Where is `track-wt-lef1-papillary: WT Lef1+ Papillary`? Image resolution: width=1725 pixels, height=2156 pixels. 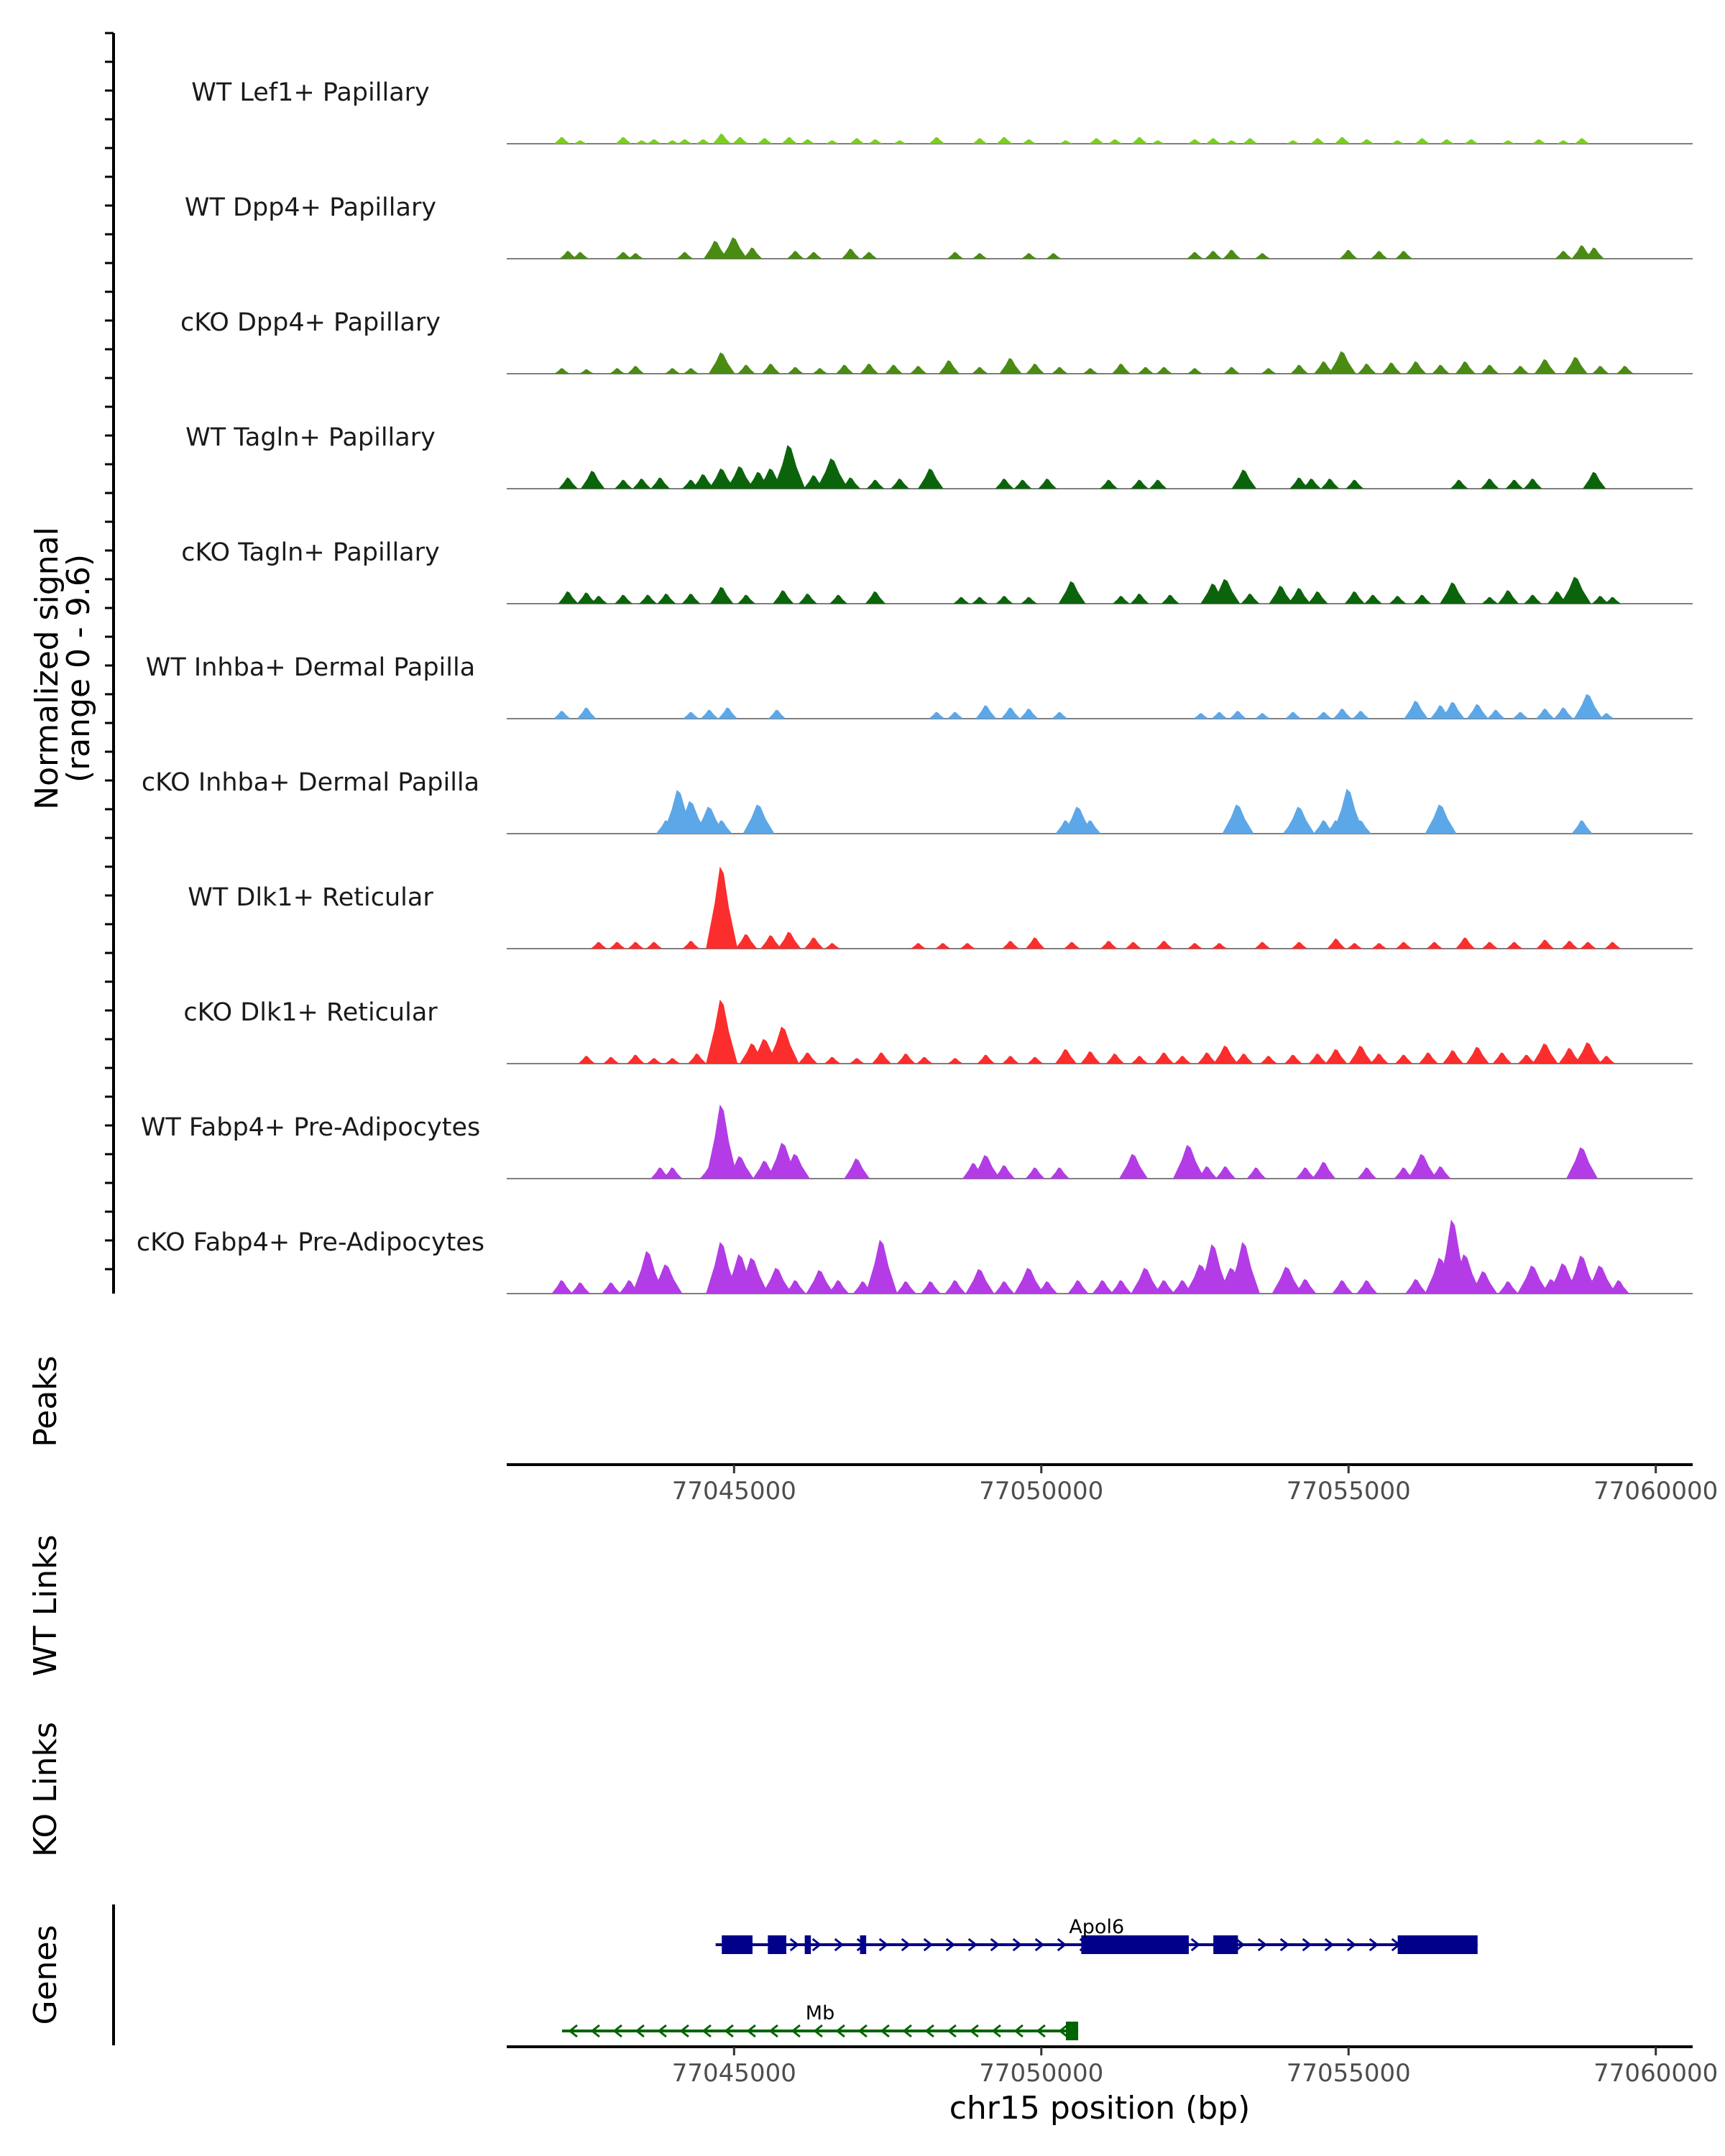
track-wt-lef1-papillary: WT Lef1+ Papillary is located at coordinates (942, 111).